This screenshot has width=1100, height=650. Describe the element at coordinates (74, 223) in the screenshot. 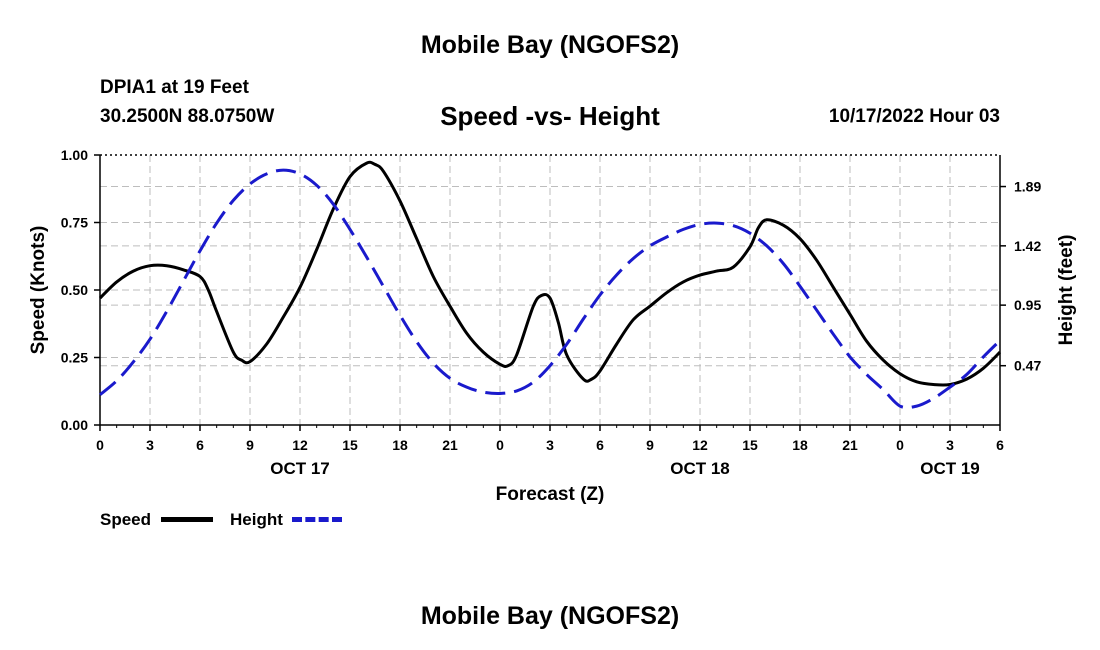

I see `y-tick-label: 0.75` at that location.